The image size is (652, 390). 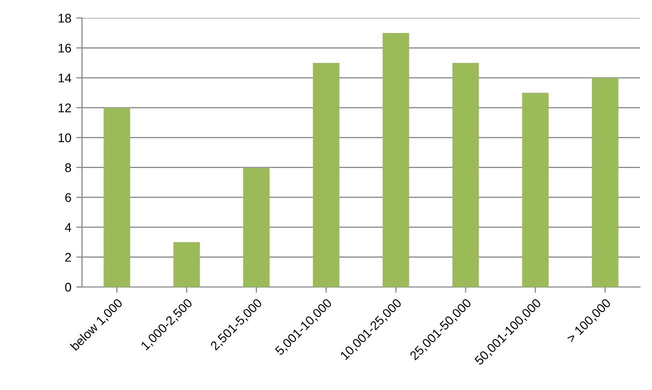 What do you see at coordinates (65, 48) in the screenshot?
I see `y-tick-label: 16` at bounding box center [65, 48].